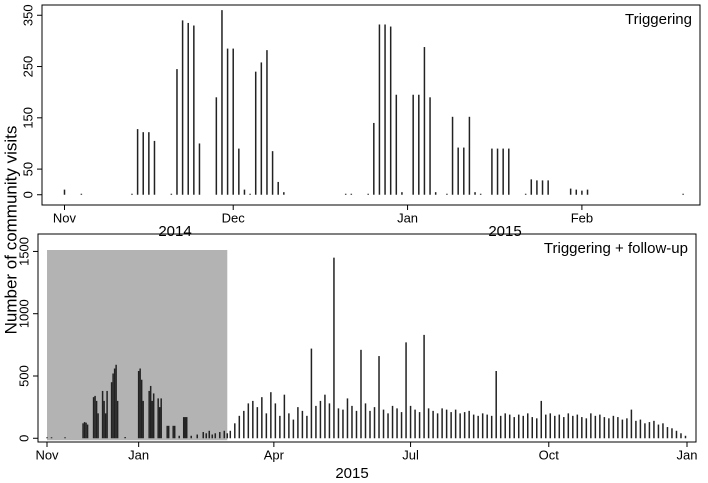 This screenshot has width=708, height=483. What do you see at coordinates (137, 345) in the screenshot?
I see `shaded-region` at bounding box center [137, 345].